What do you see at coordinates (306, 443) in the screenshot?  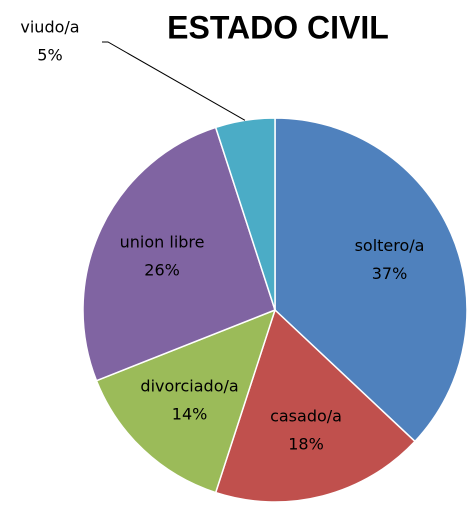 I see `slice-value-label: 18%` at bounding box center [306, 443].